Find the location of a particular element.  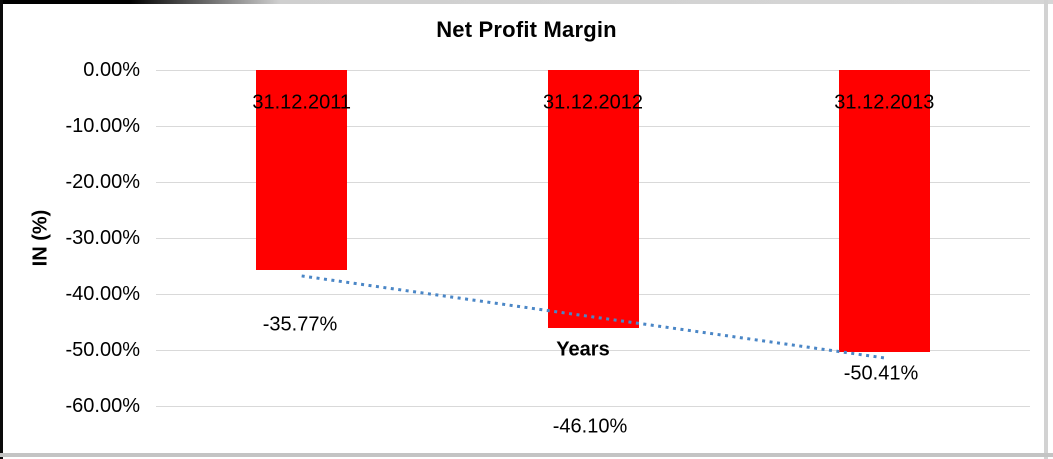

frame-edge-top is located at coordinates (526, 2).